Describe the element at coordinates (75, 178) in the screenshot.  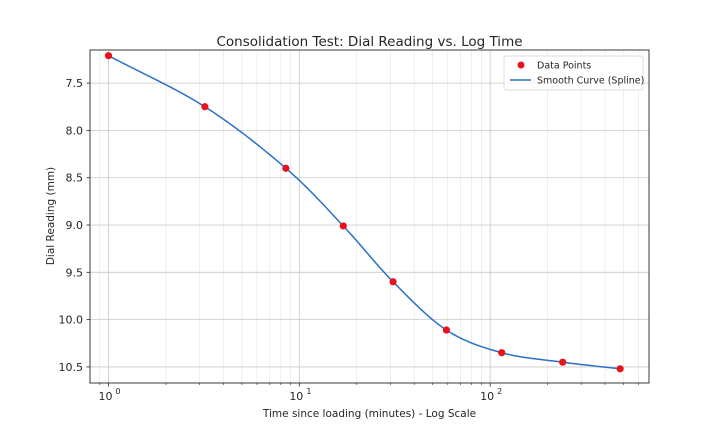
I see `y-tick-label: 8.5` at that location.